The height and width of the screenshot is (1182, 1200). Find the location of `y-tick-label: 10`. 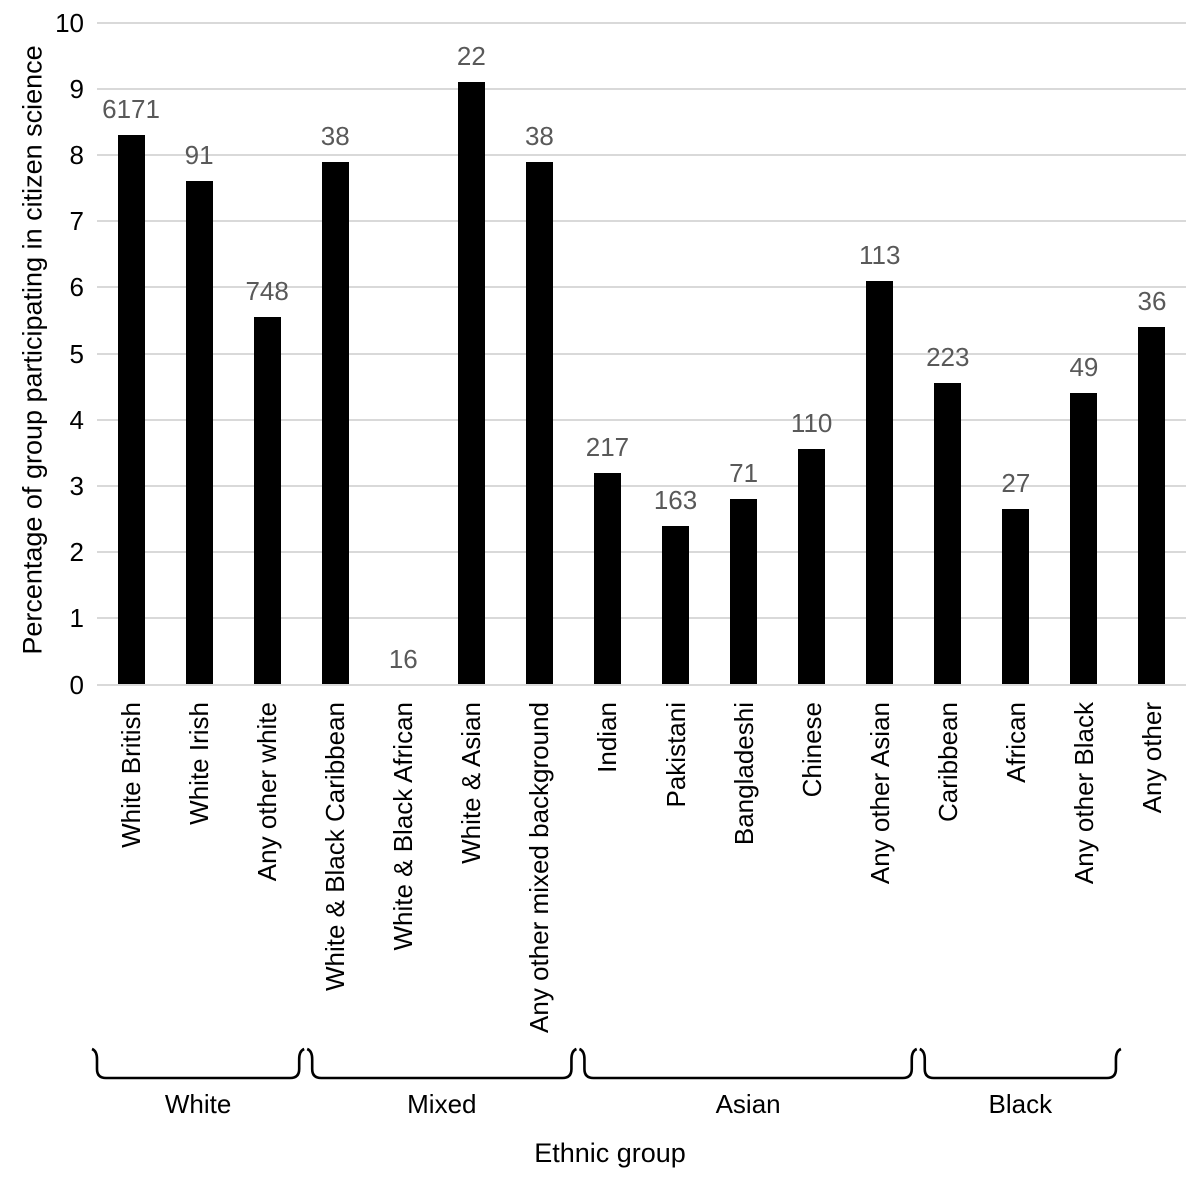

y-tick-label: 10 is located at coordinates (69, 22).